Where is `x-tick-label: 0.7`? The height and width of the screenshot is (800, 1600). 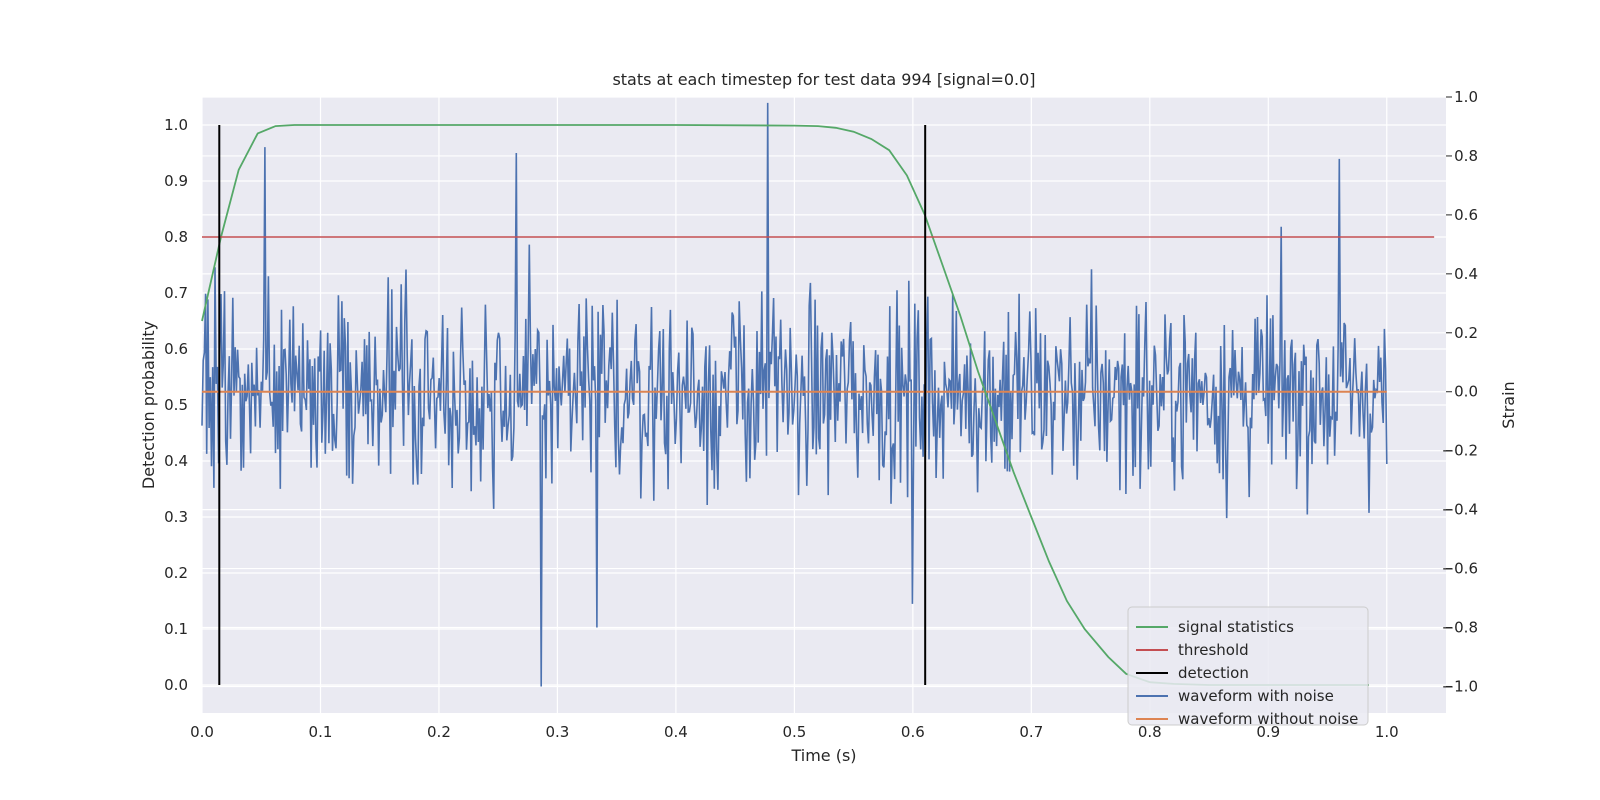
x-tick-label: 0.7 is located at coordinates (1031, 732).